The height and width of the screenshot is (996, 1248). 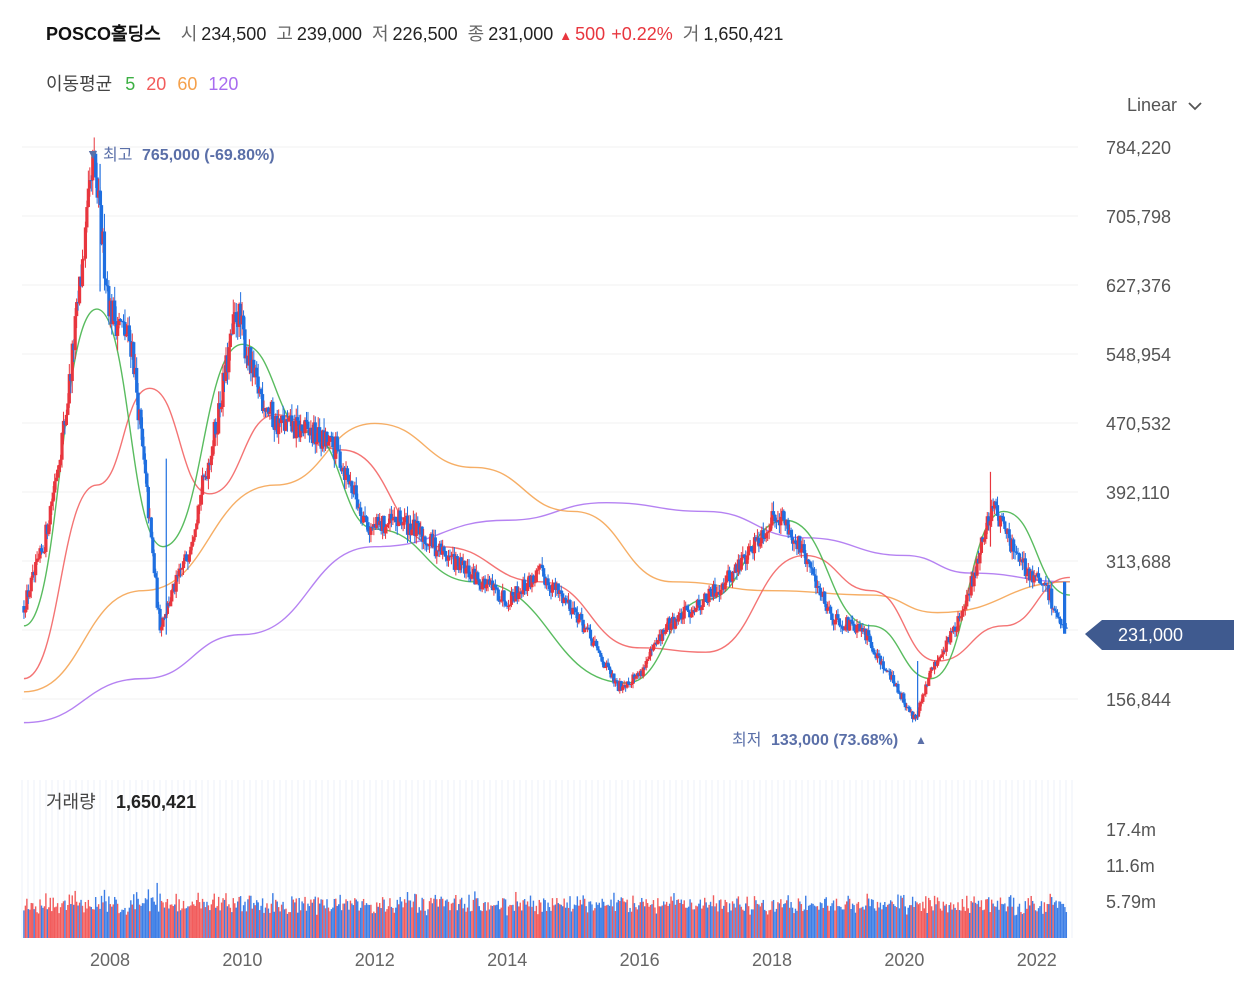 I want to click on ma-5-label: 5, so click(x=130, y=84).